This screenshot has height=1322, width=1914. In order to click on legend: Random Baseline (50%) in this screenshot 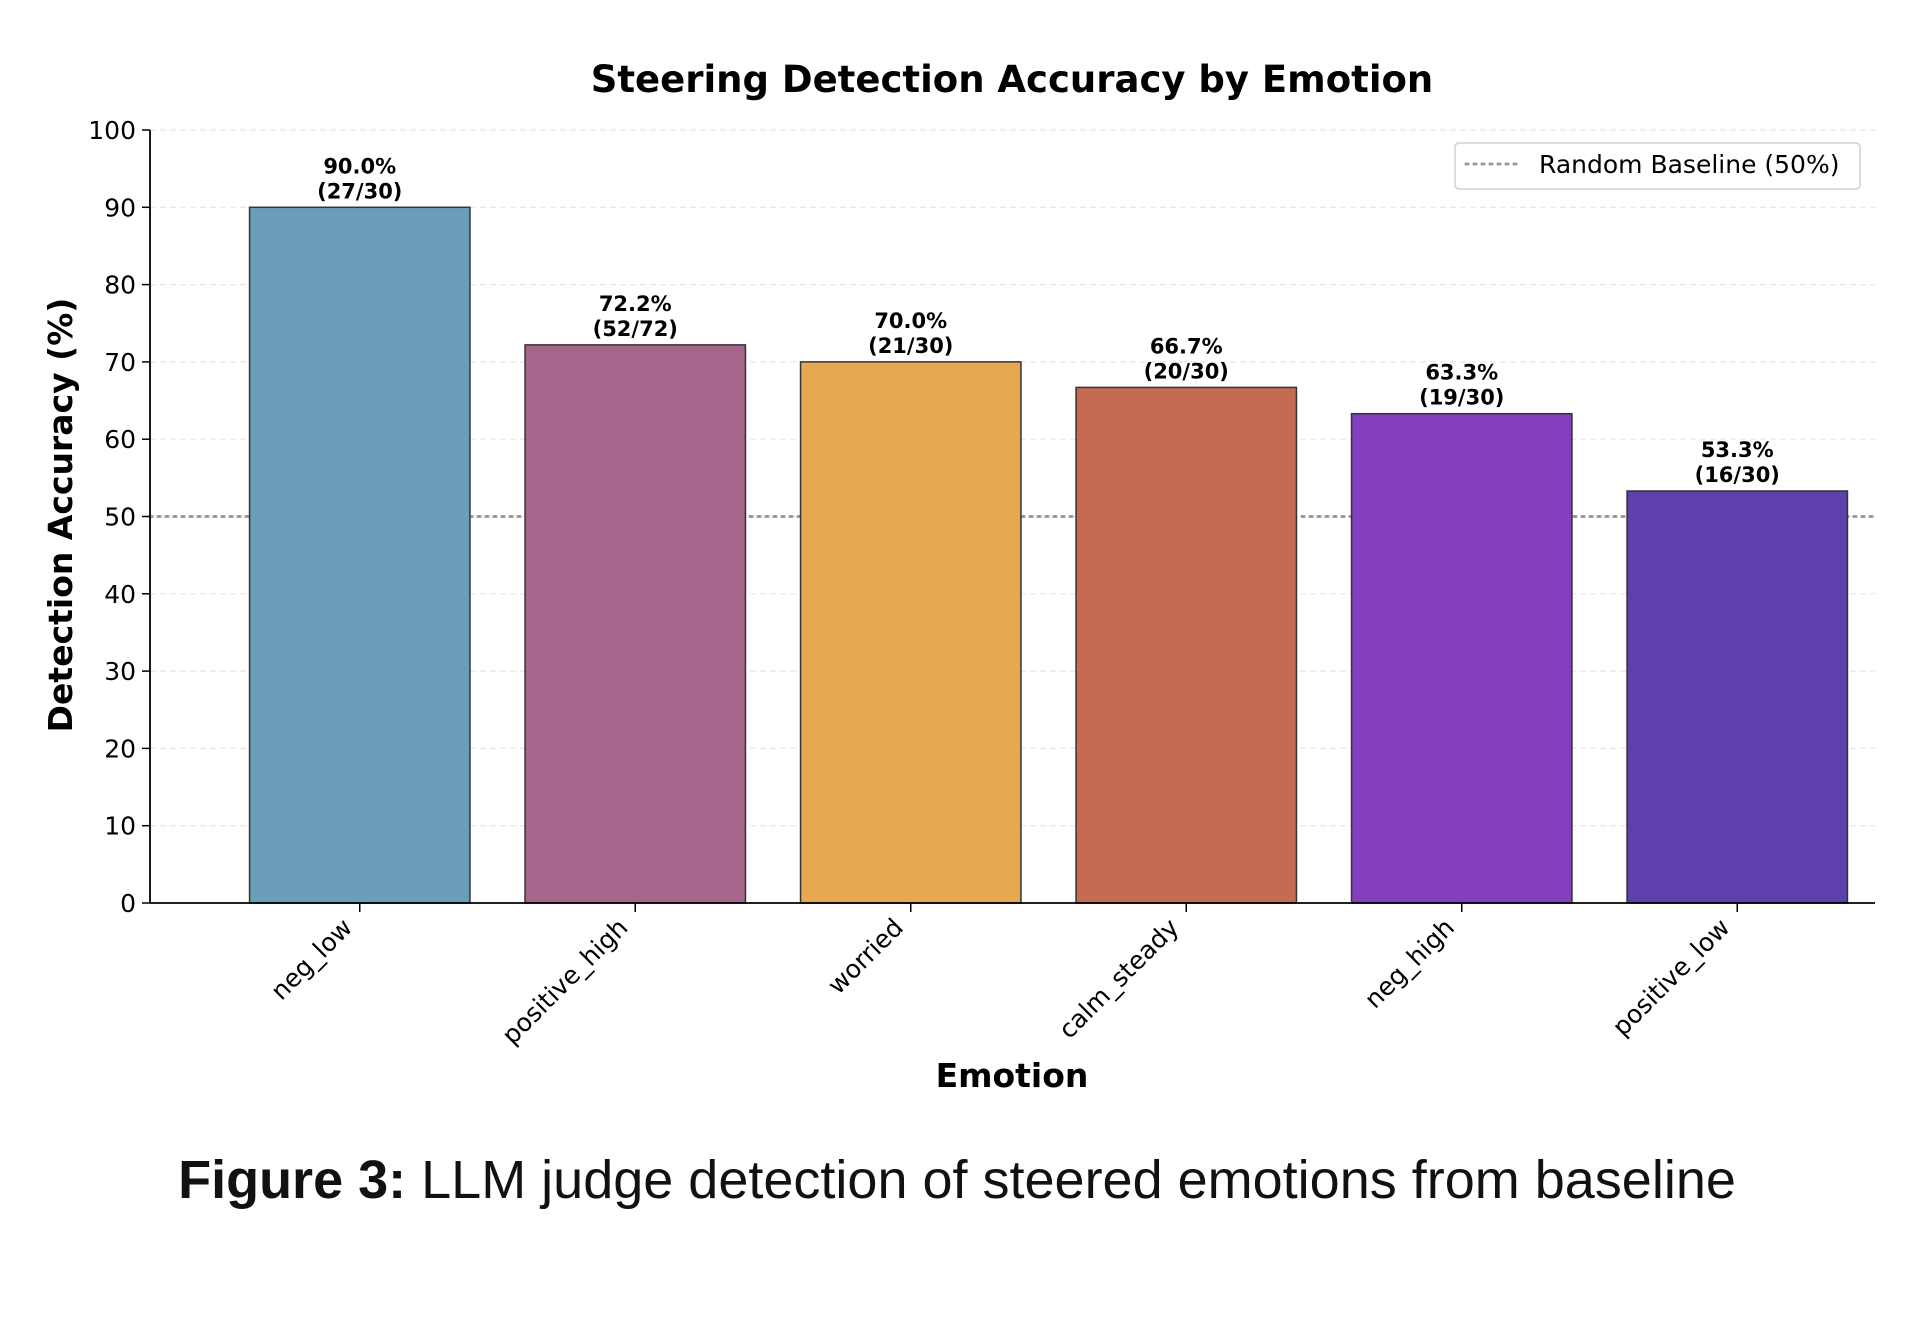, I will do `click(1657, 166)`.